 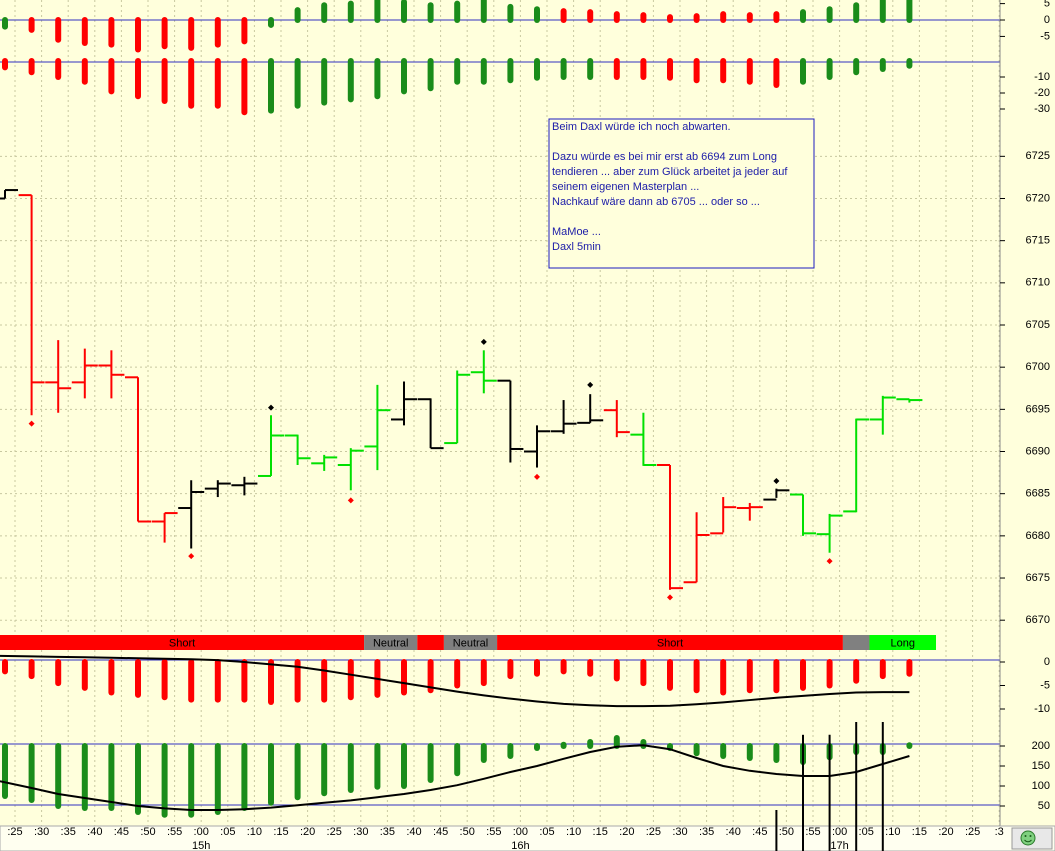 I want to click on y-tick-label: 6680, so click(x=1038, y=536).